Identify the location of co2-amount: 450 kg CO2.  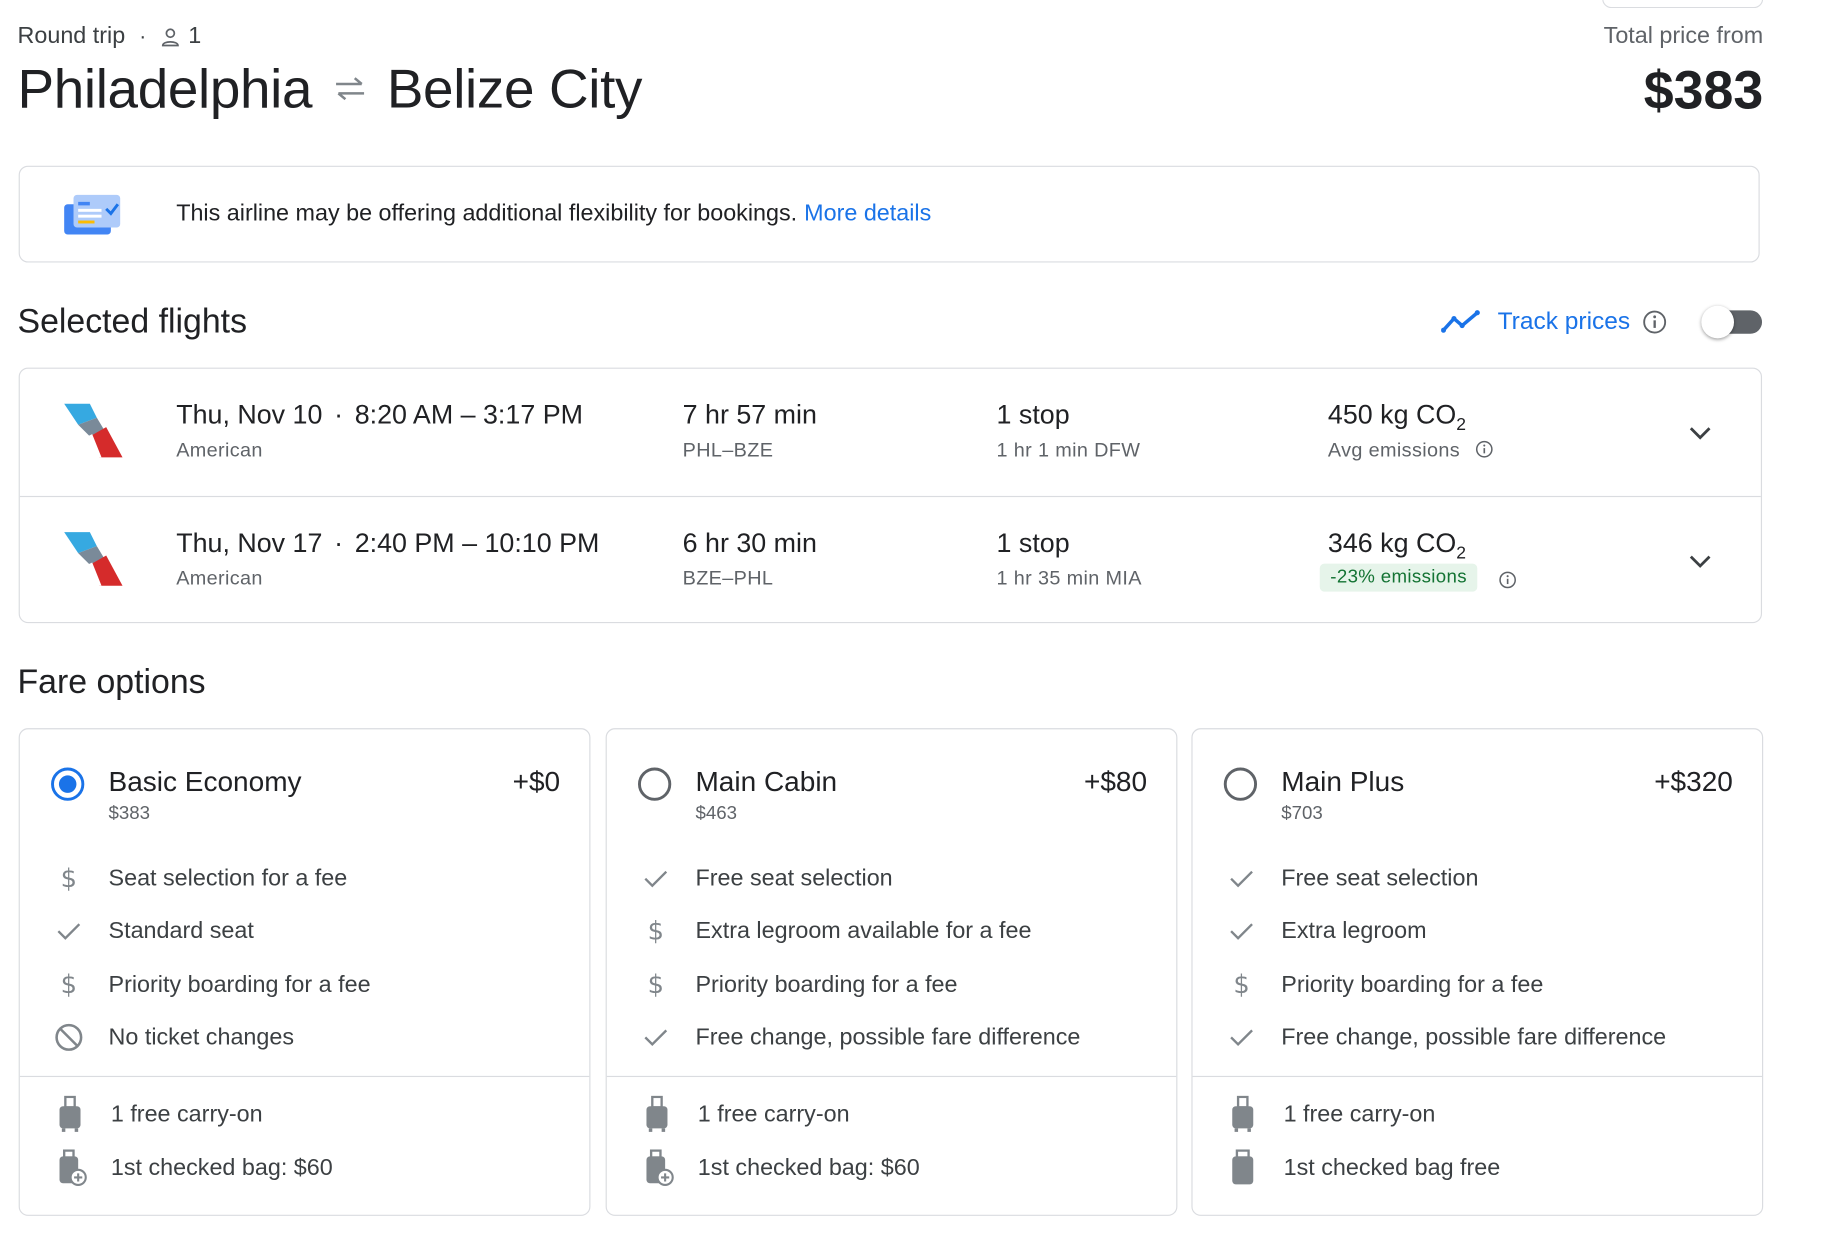
(1396, 417).